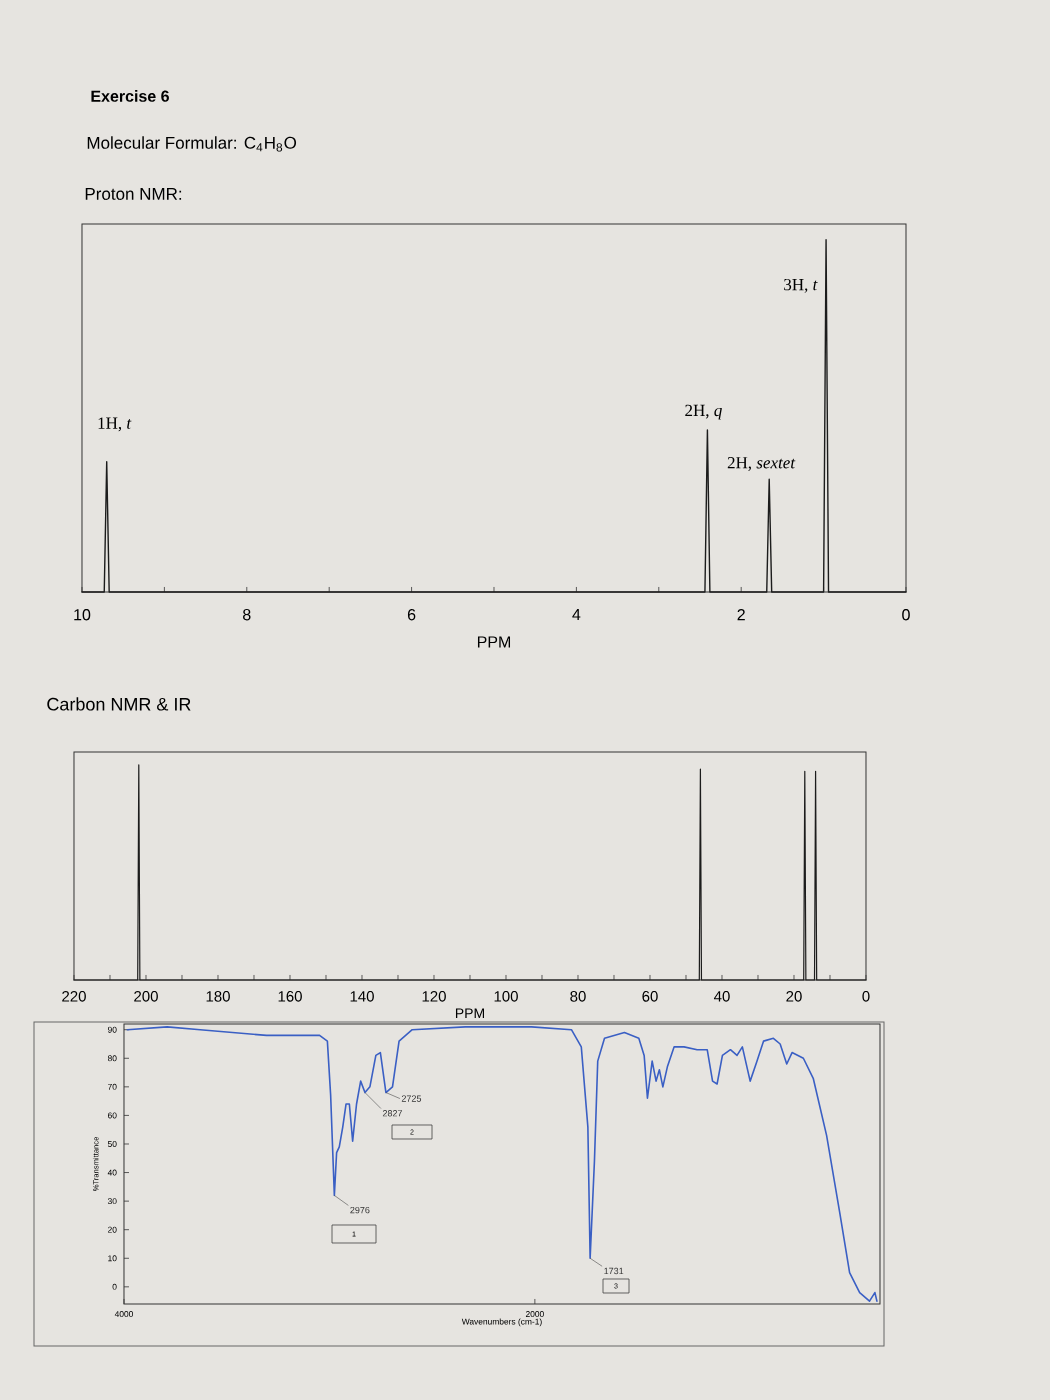 Image resolution: width=1050 pixels, height=1400 pixels. I want to click on chart-title: Exercise 6, so click(130, 96).